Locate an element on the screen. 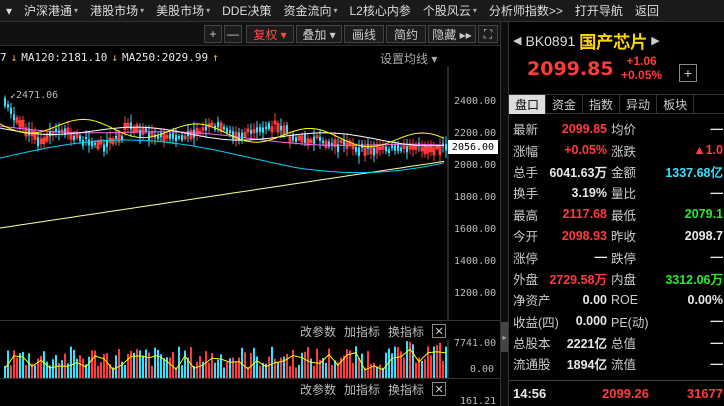 The image size is (724, 406). quote-label: 净资产 is located at coordinates (532, 301).